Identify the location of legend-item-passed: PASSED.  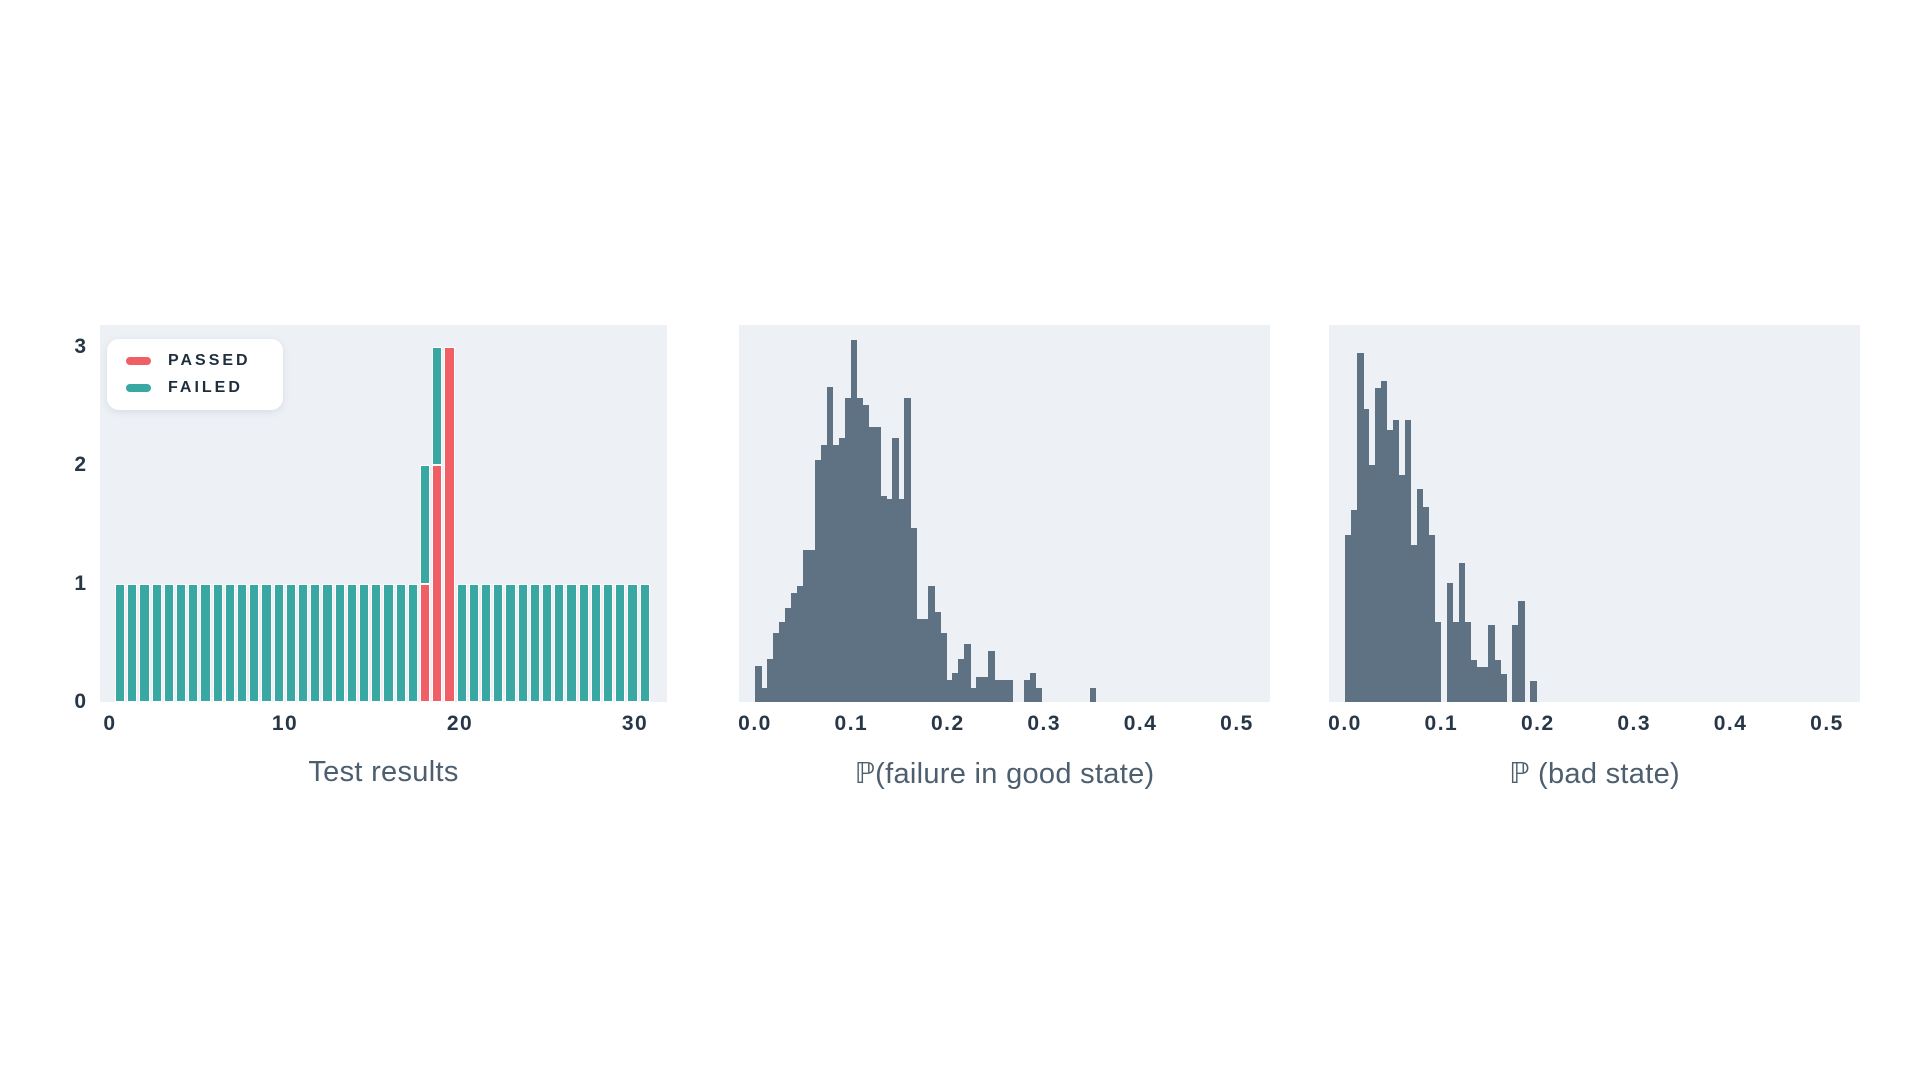
(204, 361).